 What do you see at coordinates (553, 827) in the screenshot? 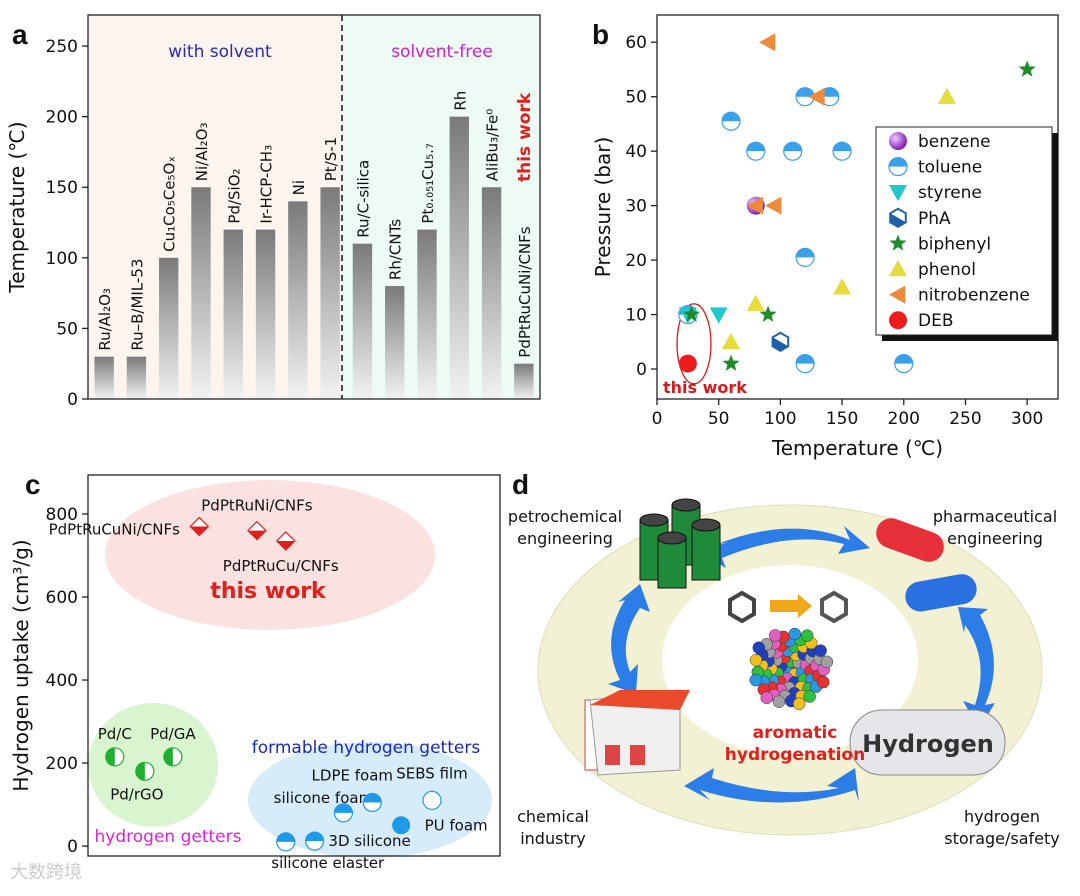
I see `node-label: chemical industry` at bounding box center [553, 827].